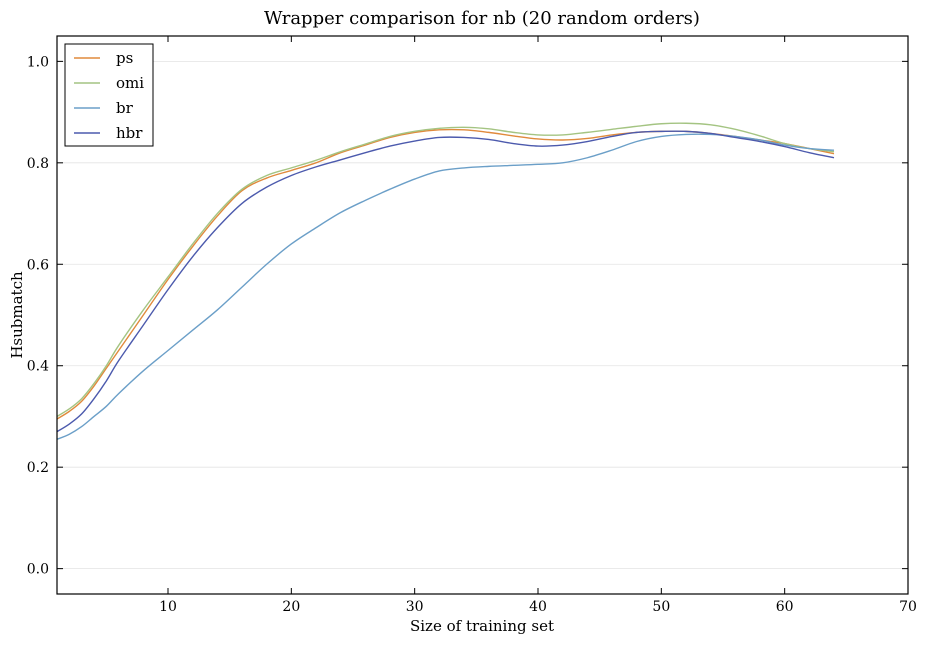  I want to click on y-axis-label: Hsubmatch, so click(17, 315).